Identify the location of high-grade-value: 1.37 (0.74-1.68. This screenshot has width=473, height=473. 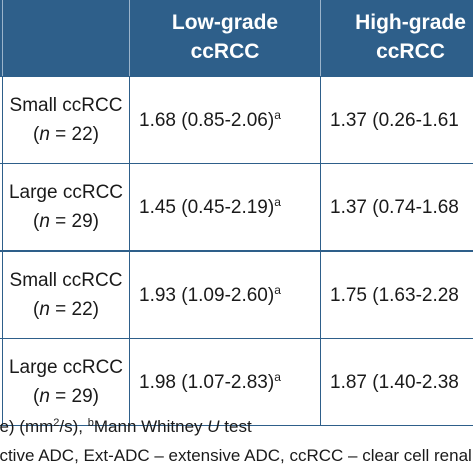
(396, 207).